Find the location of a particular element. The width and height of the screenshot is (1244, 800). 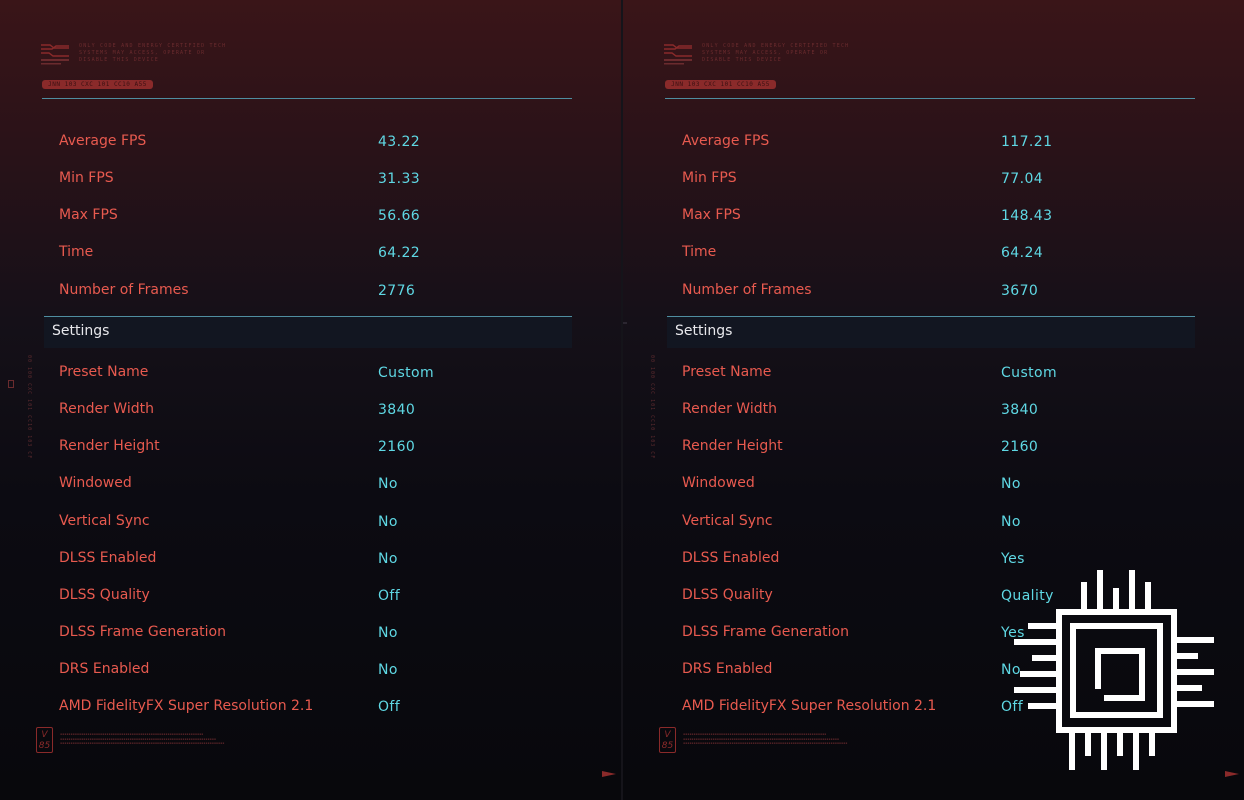

side-code: 00 100 CXC 101 CC10 103 CF is located at coordinates (29, 407).